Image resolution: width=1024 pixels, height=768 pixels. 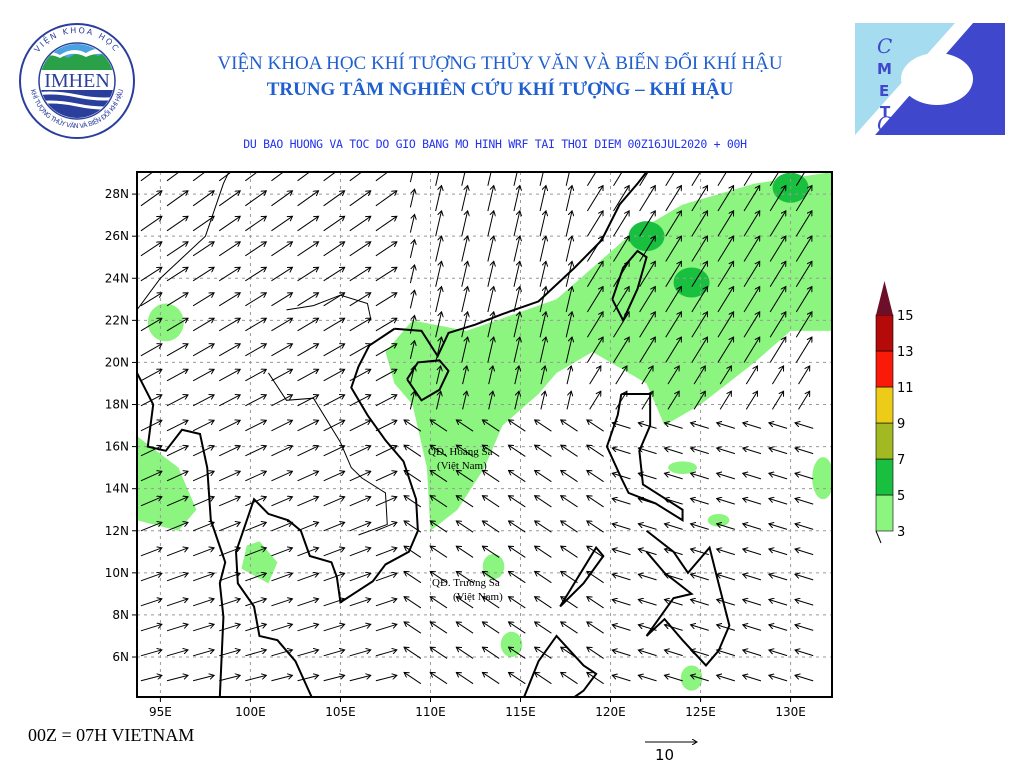 I want to click on lat-tick-label: 24N, so click(x=117, y=278).